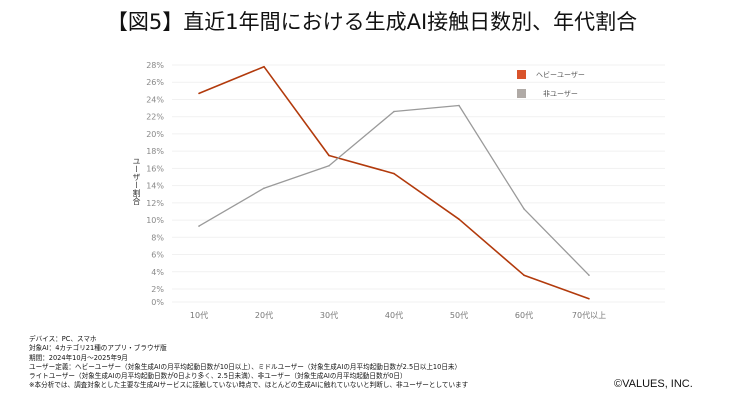 The image size is (744, 405). Describe the element at coordinates (394, 315) in the screenshot. I see `x-tick-label: 40代` at that location.